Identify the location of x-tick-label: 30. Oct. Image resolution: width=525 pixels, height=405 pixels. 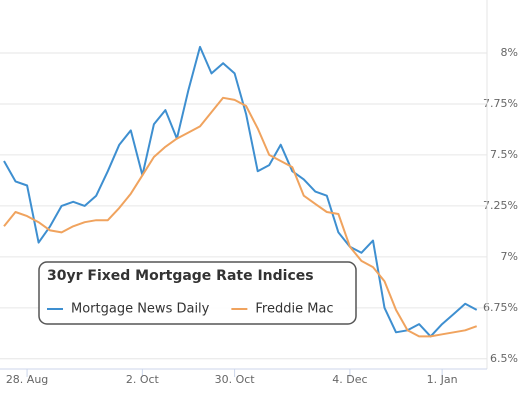
(235, 379).